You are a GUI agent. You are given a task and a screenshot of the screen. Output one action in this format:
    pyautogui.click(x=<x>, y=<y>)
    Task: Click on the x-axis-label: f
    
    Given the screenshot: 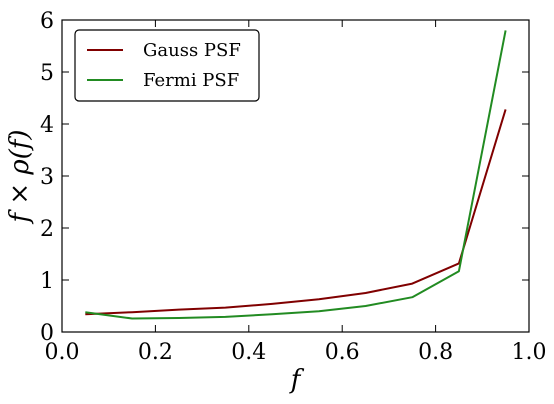 What is the action you would take?
    pyautogui.click(x=297, y=380)
    